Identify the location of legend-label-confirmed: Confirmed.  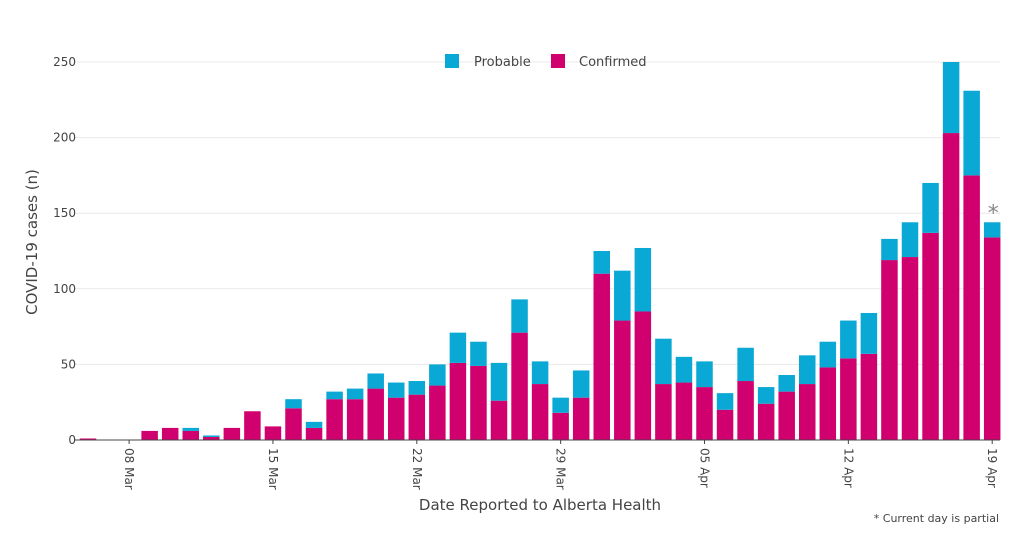
(613, 62).